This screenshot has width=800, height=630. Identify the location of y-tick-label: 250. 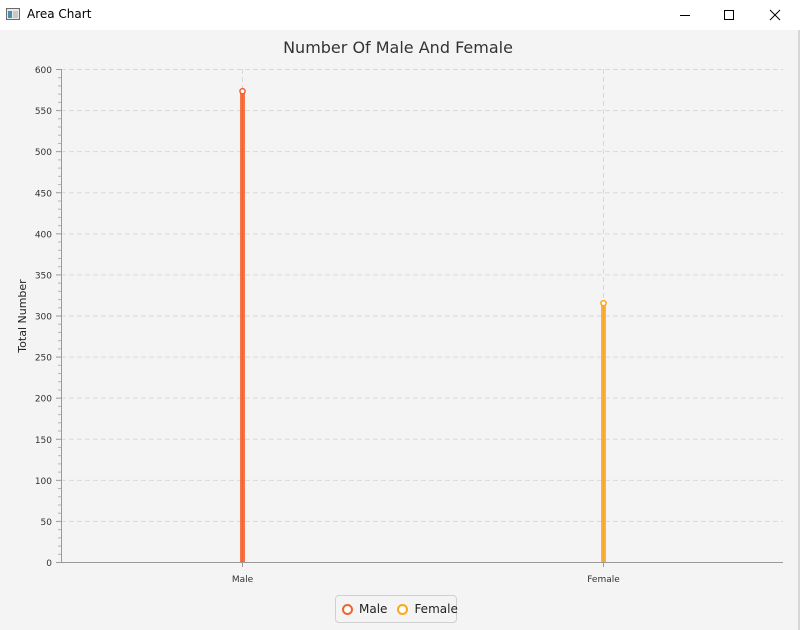
(43, 359).